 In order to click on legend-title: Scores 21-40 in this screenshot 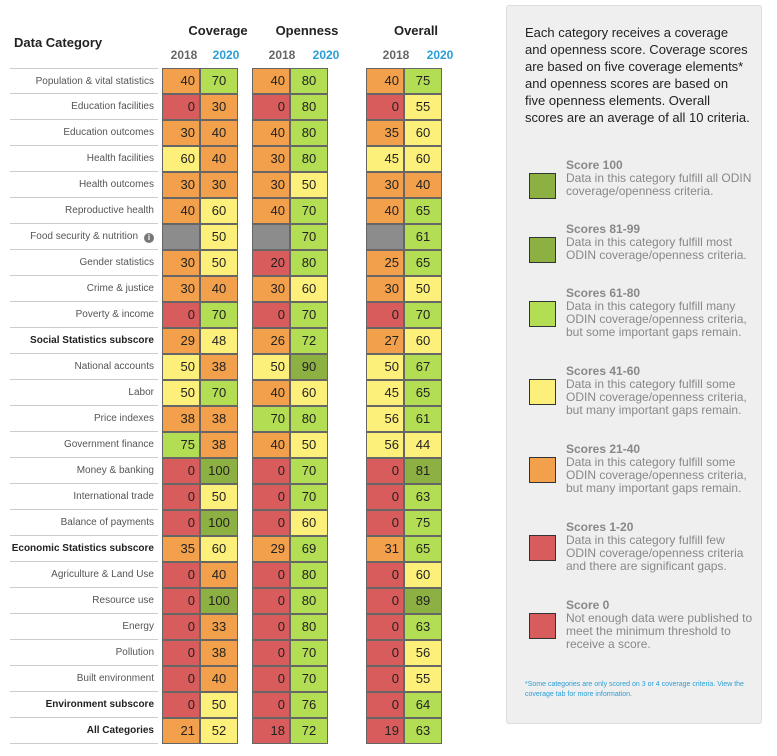, I will do `click(603, 449)`.